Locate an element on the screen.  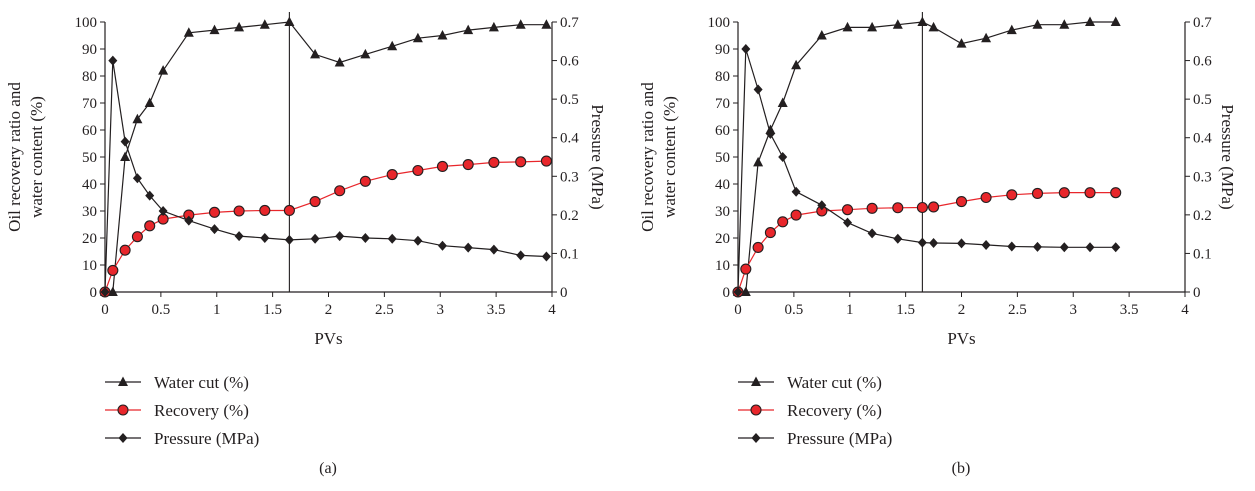
x-tick-label: 3.5 is located at coordinates (1129, 310).